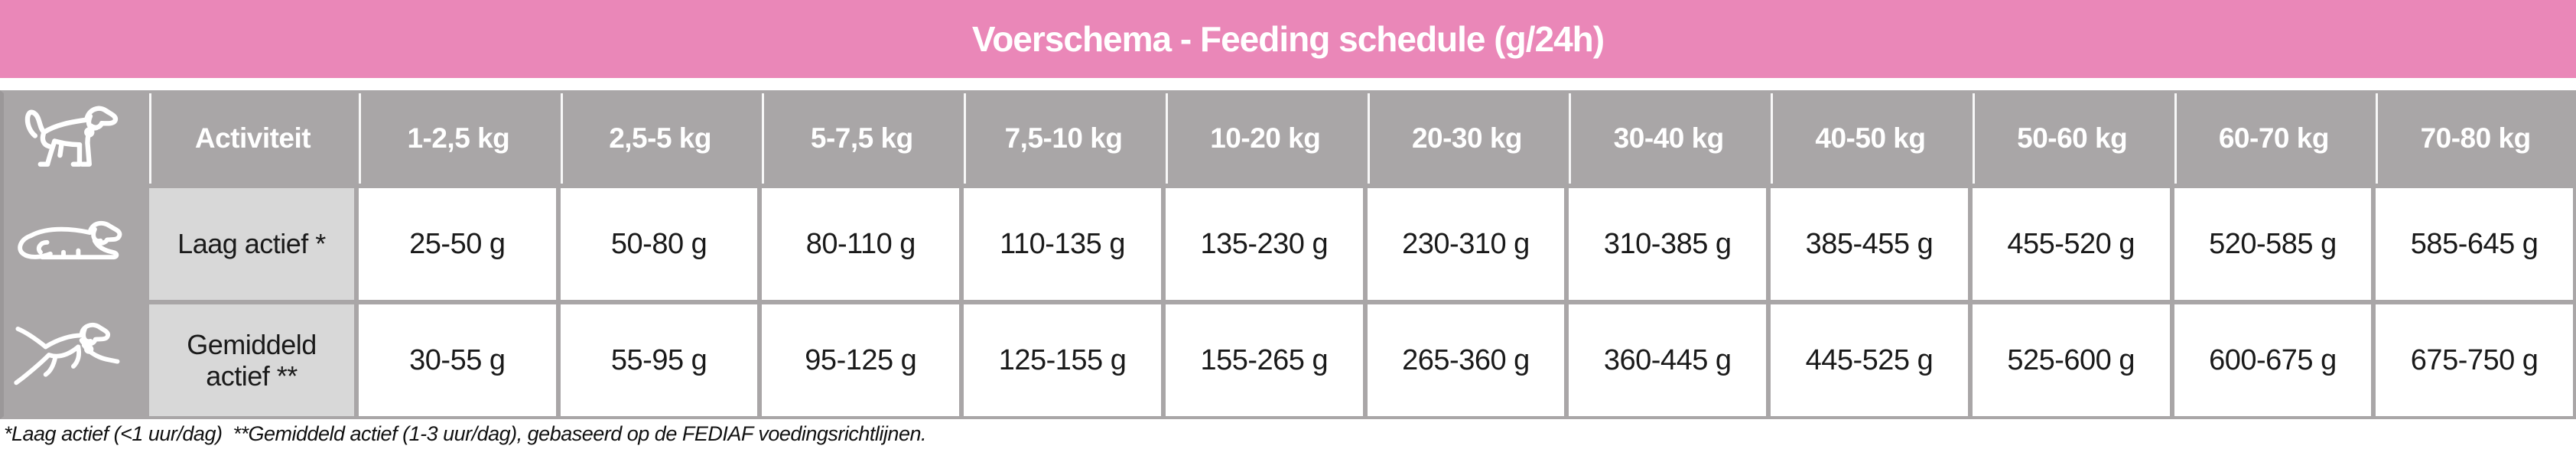 Image resolution: width=2576 pixels, height=449 pixels. What do you see at coordinates (1869, 138) in the screenshot?
I see `column-header-weight-8: 40-50 kg` at bounding box center [1869, 138].